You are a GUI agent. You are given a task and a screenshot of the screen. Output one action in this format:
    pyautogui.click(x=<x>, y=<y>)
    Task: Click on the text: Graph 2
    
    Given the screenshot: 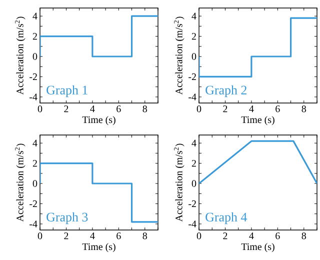 What is the action you would take?
    pyautogui.click(x=226, y=91)
    